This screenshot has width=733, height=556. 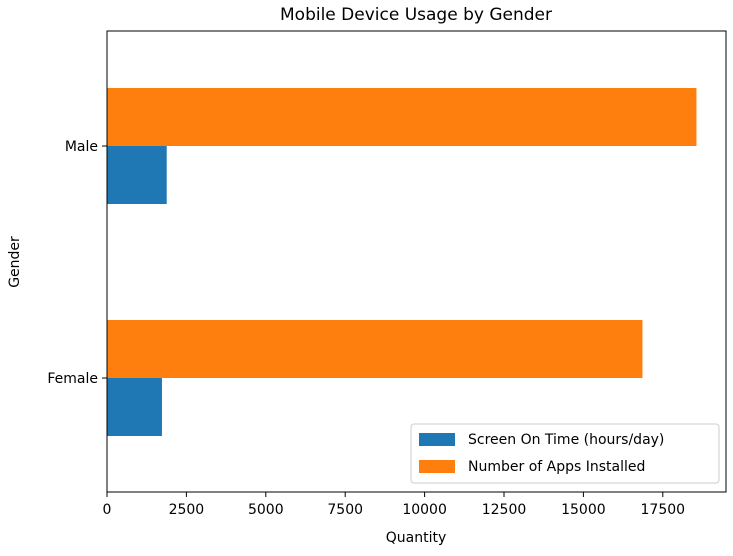 I want to click on x-tick-label: 5000, so click(x=266, y=510).